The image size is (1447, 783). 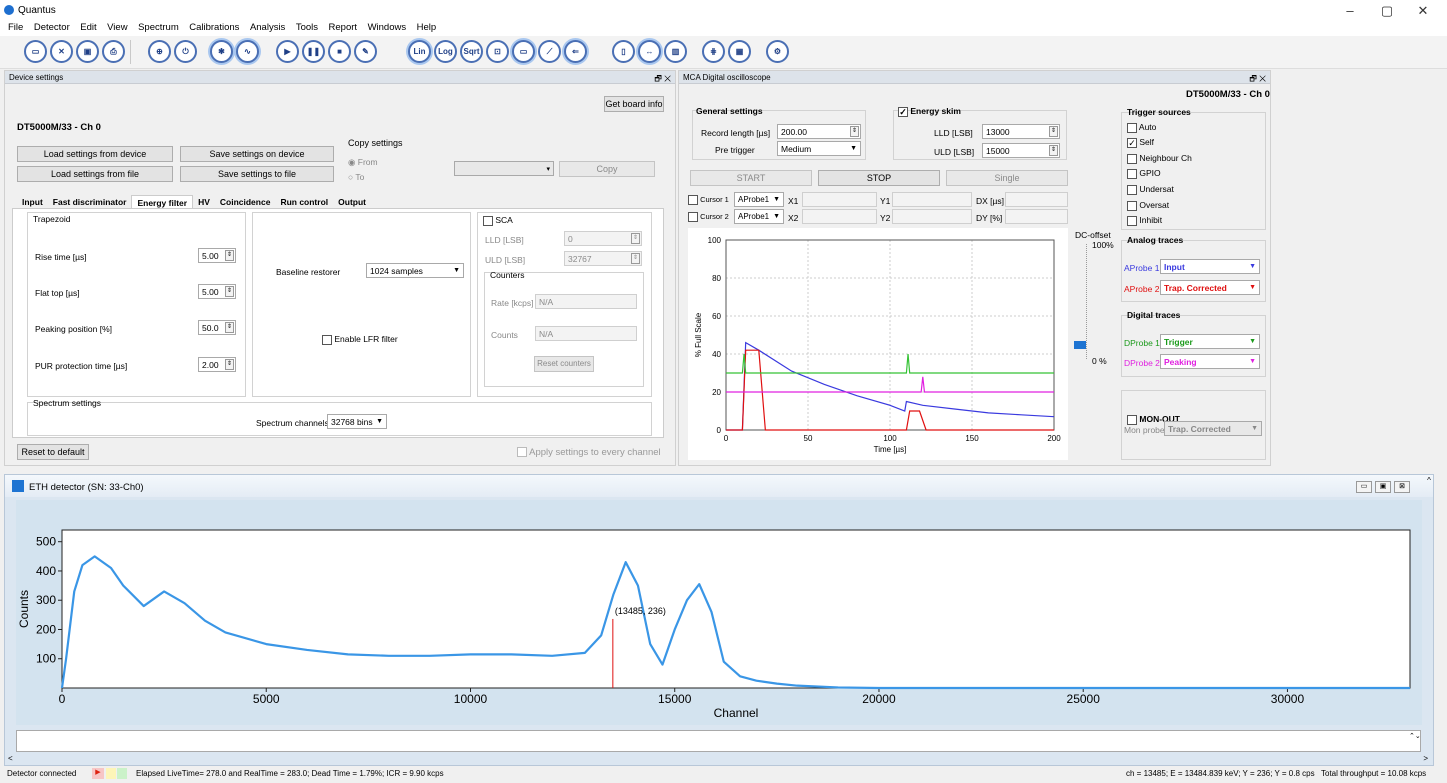 I want to click on copy-button: Copy, so click(x=607, y=169).